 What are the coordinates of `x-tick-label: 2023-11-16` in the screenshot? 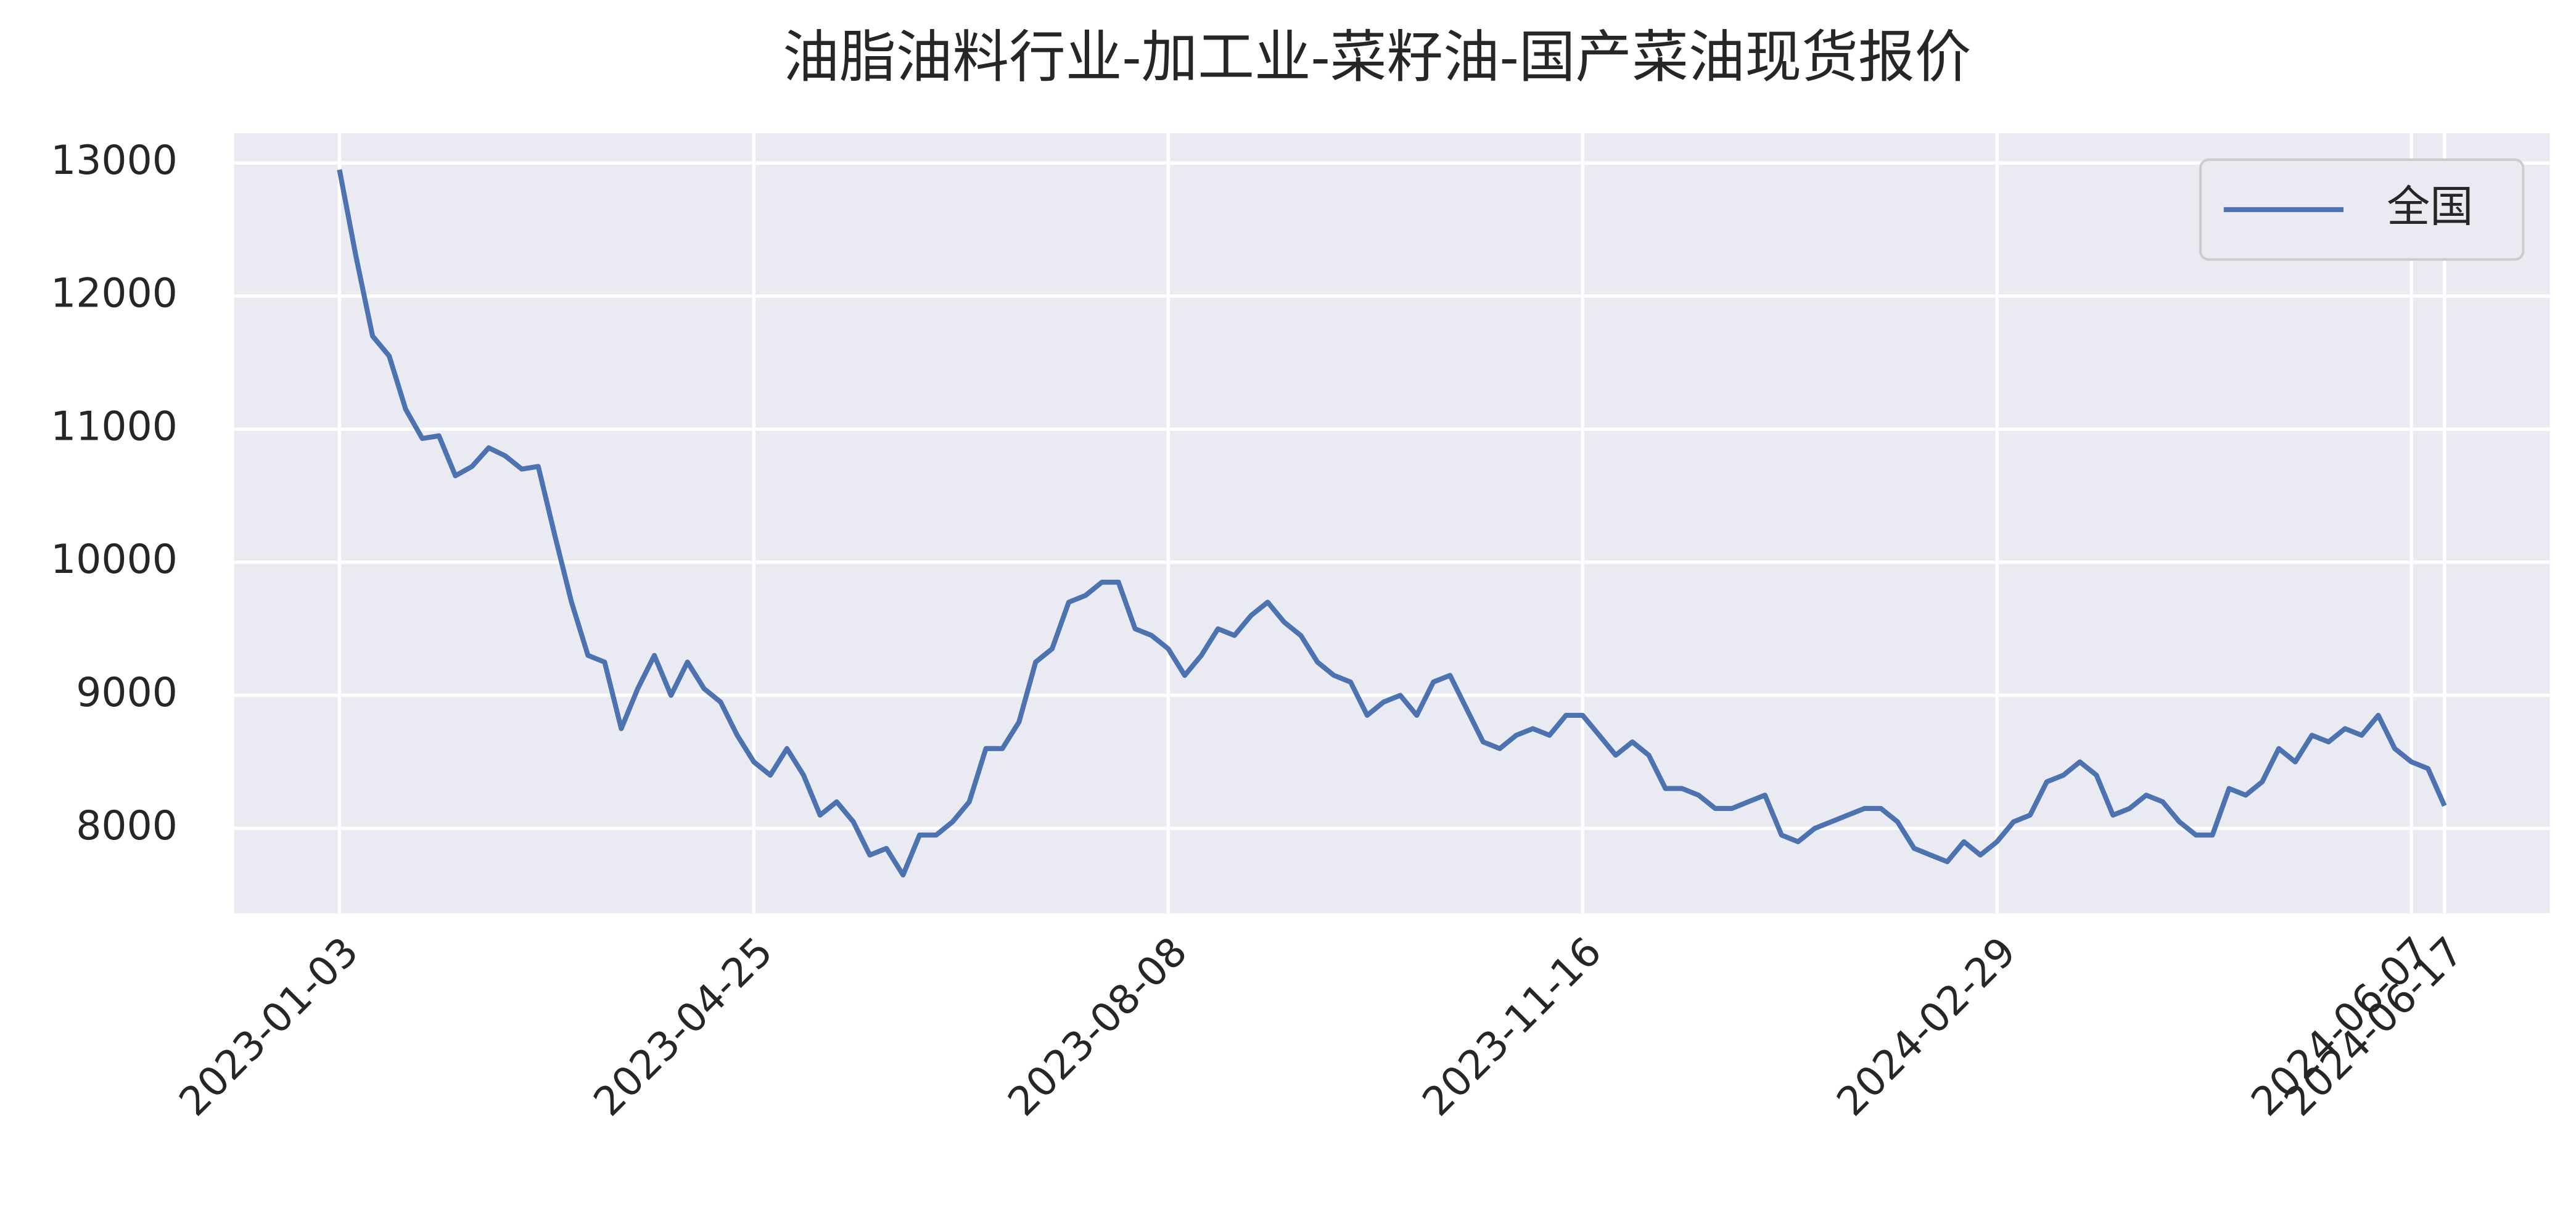 It's located at (1512, 1027).